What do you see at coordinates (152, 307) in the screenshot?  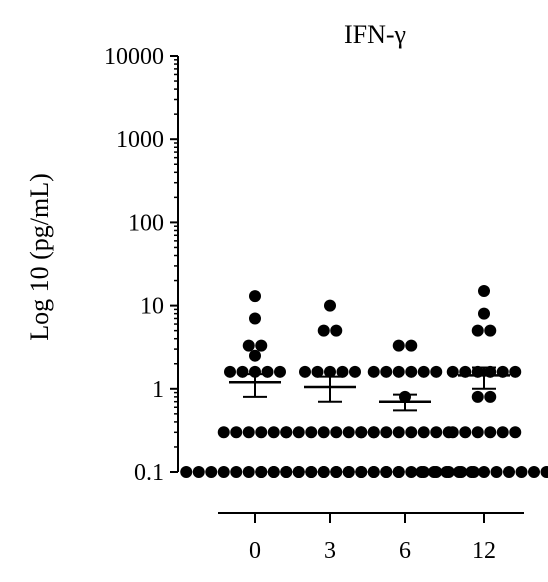 I see `y-tick-label: 10` at bounding box center [152, 307].